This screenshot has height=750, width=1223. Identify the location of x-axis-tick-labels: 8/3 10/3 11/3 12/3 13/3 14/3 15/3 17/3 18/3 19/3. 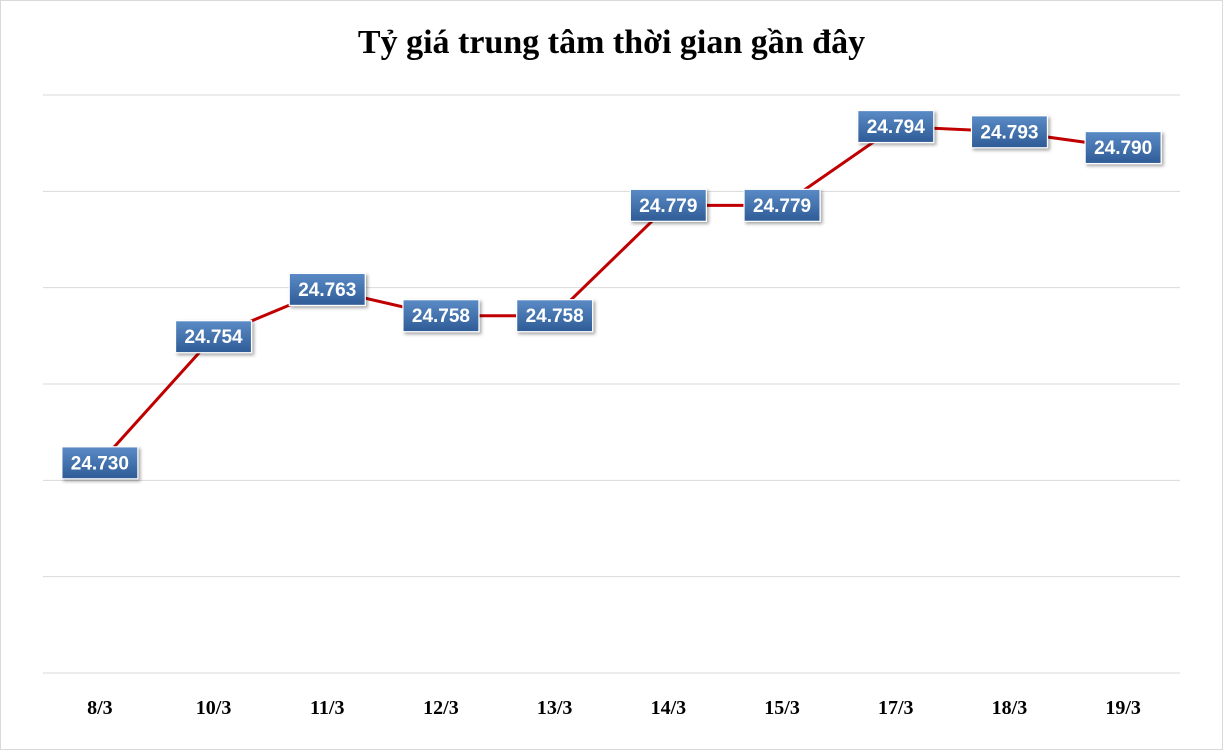
(614, 708).